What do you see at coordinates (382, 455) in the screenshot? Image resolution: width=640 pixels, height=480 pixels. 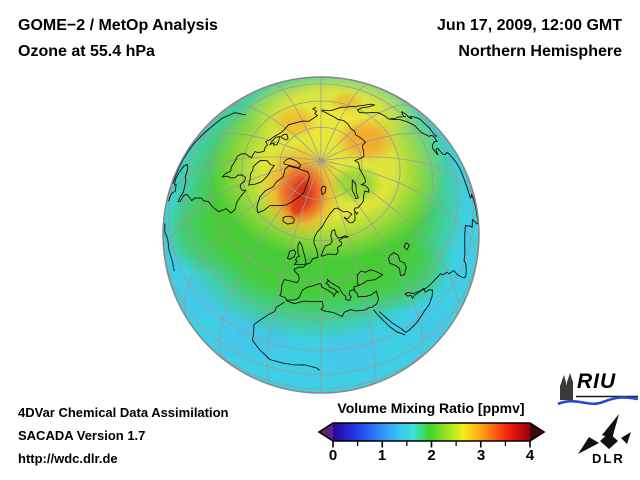 I see `colorbar-tick-label: 1` at bounding box center [382, 455].